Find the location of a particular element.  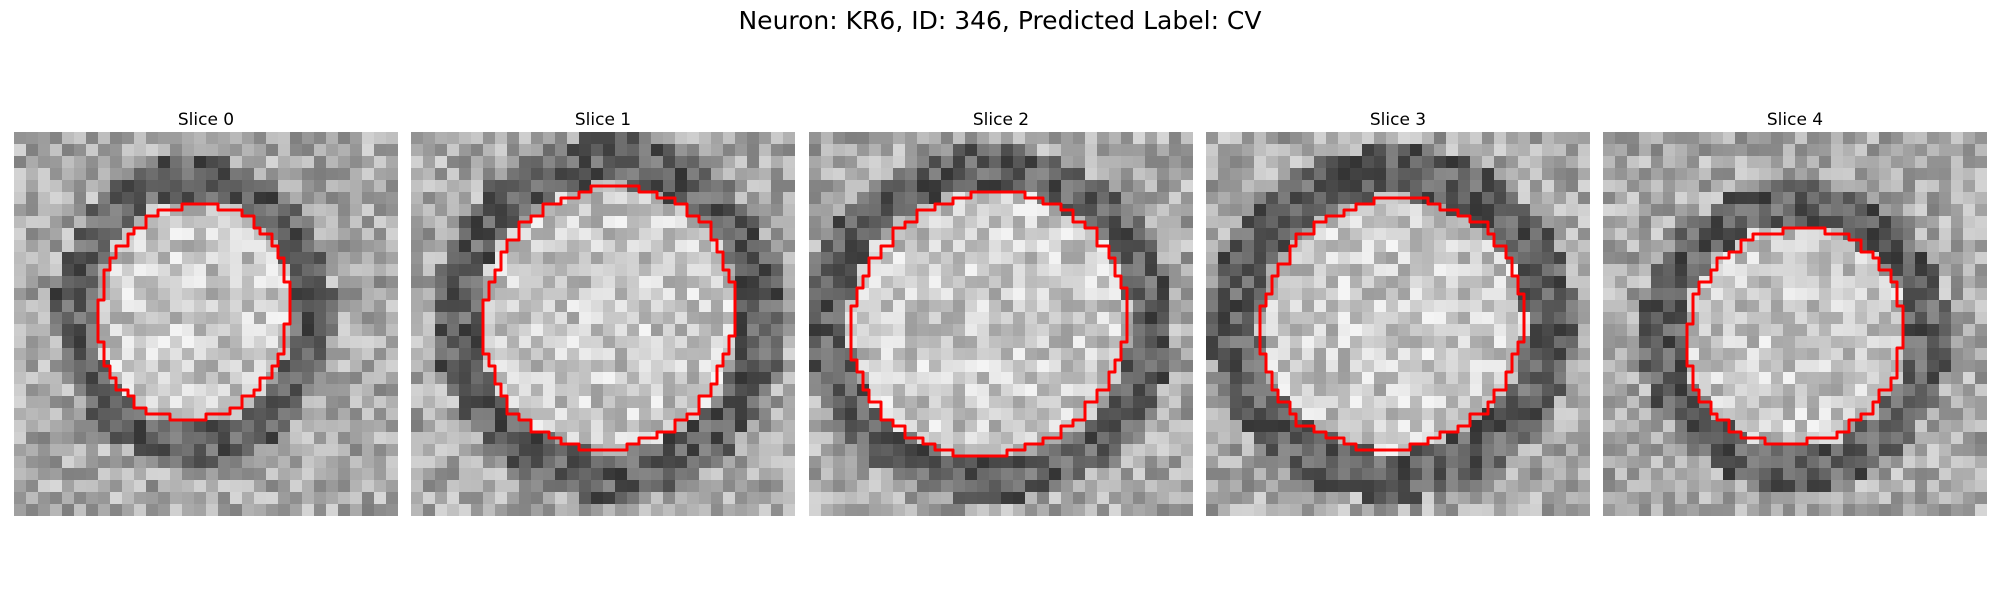

slice-title: Slice 4 is located at coordinates (1795, 120).